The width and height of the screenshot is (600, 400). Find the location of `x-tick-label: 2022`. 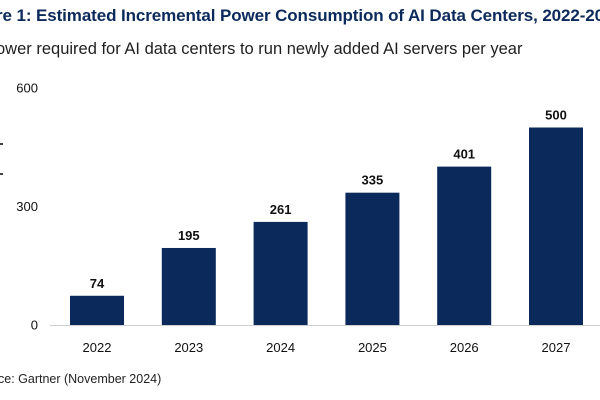

x-tick-label: 2022 is located at coordinates (97, 347).